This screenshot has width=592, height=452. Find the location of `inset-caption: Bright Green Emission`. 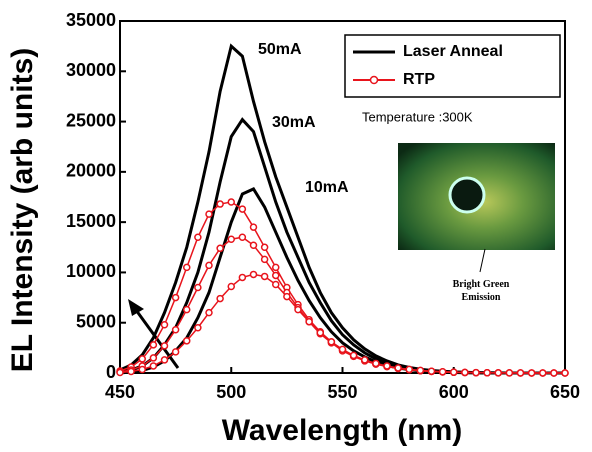

inset-caption: Bright Green Emission is located at coordinates (481, 291).